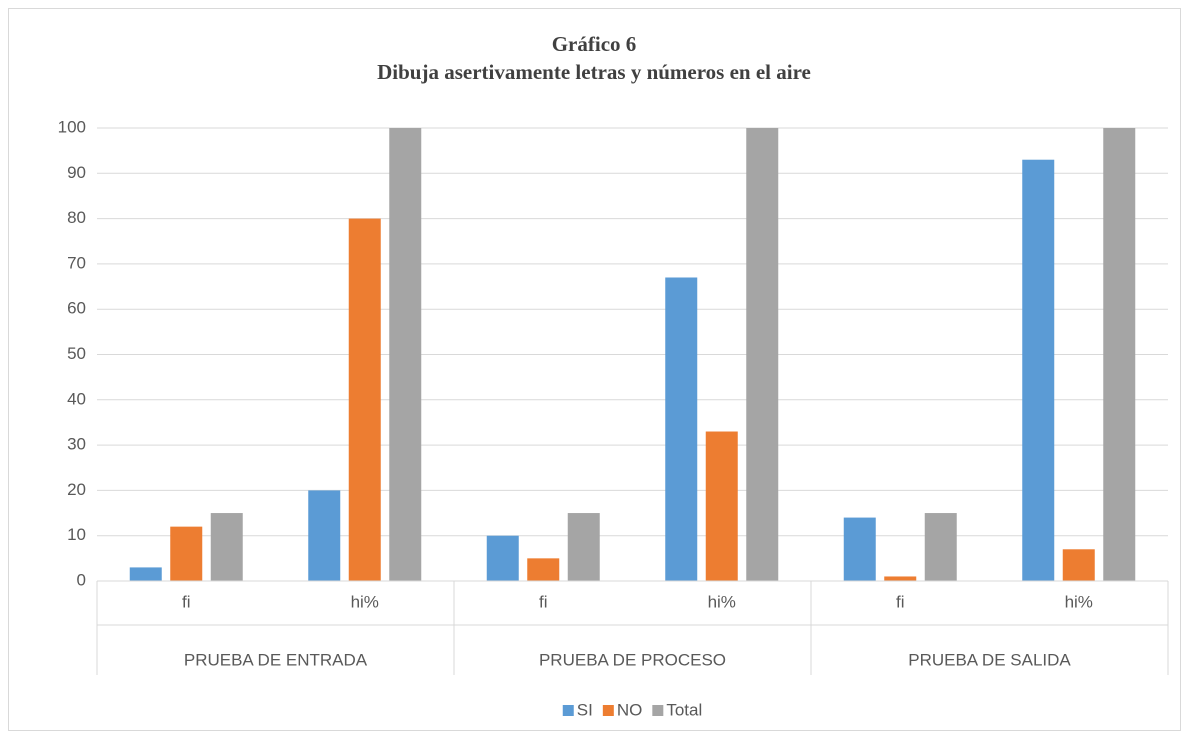 This screenshot has height=740, width=1189. Describe the element at coordinates (76, 534) in the screenshot. I see `y-tick-label: 10` at that location.